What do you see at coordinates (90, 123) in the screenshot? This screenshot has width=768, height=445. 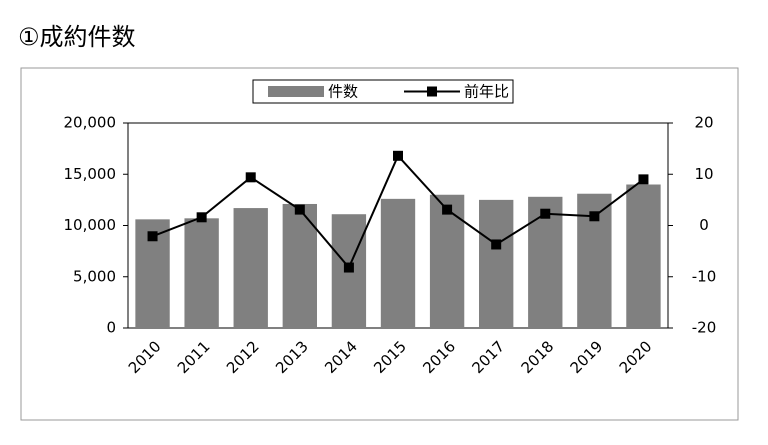 I see `y-tick-label: 20,000` at bounding box center [90, 123].